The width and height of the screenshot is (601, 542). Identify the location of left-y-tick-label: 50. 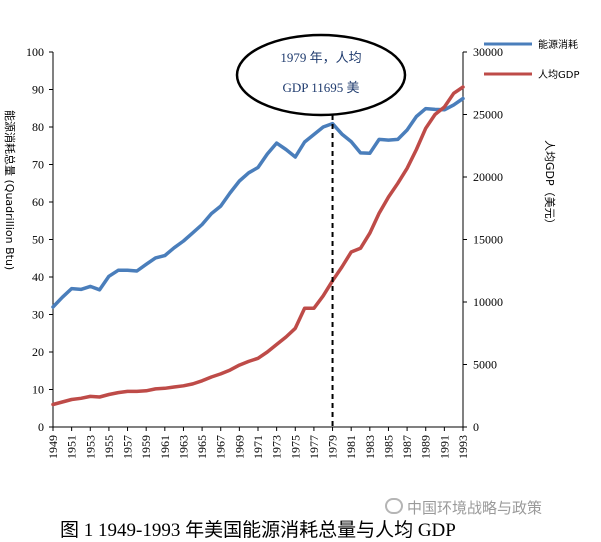
(38, 240).